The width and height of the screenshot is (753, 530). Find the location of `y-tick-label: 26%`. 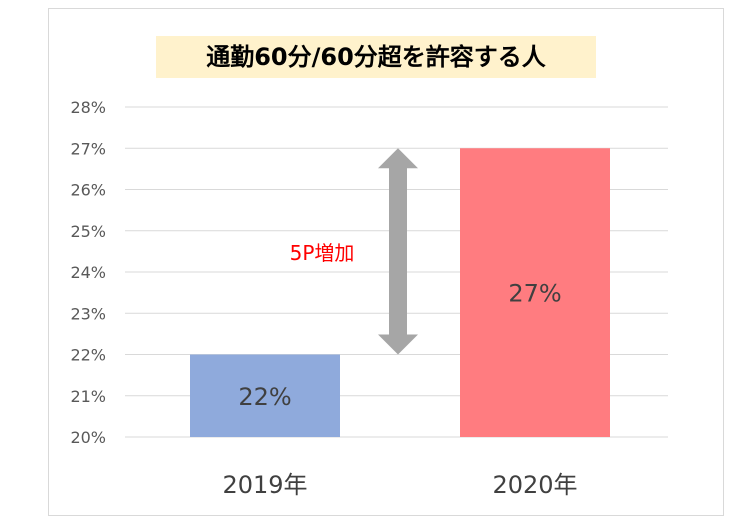

y-tick-label: 26% is located at coordinates (88, 190).